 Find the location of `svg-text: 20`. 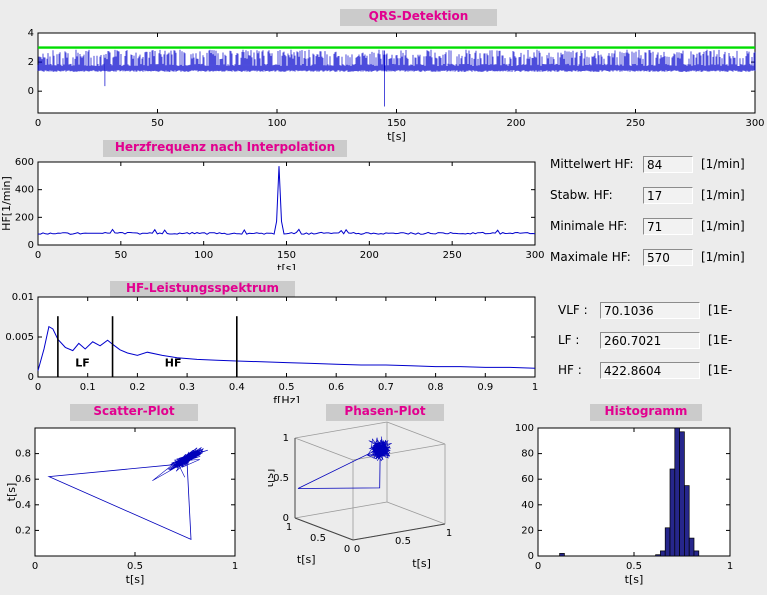

svg-text: 20 is located at coordinates (527, 530).